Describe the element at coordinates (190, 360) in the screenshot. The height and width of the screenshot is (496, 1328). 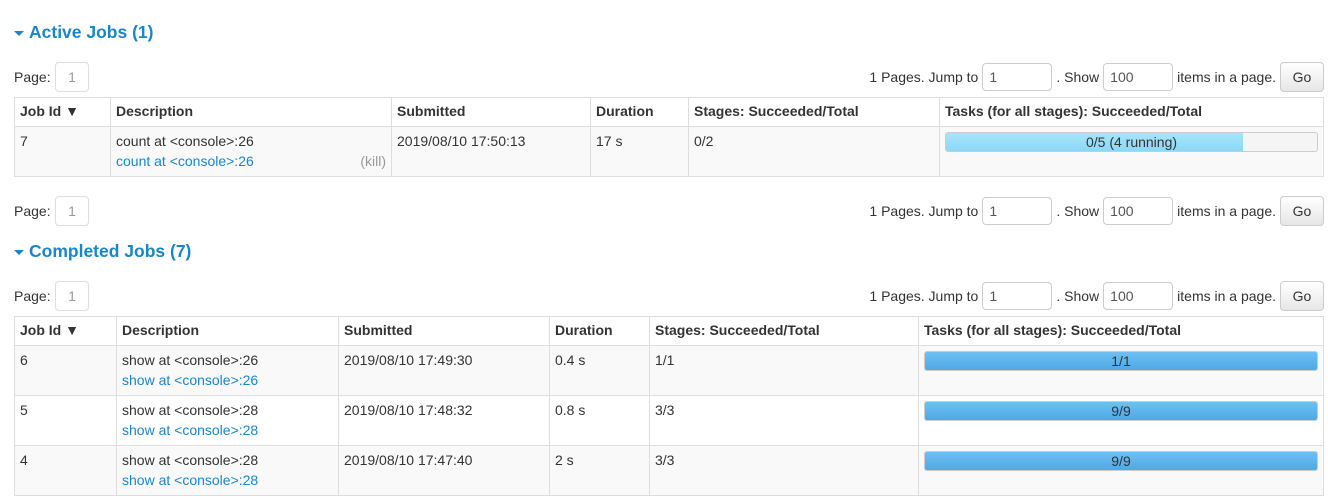
I see `job-description: show at <console>:26` at that location.